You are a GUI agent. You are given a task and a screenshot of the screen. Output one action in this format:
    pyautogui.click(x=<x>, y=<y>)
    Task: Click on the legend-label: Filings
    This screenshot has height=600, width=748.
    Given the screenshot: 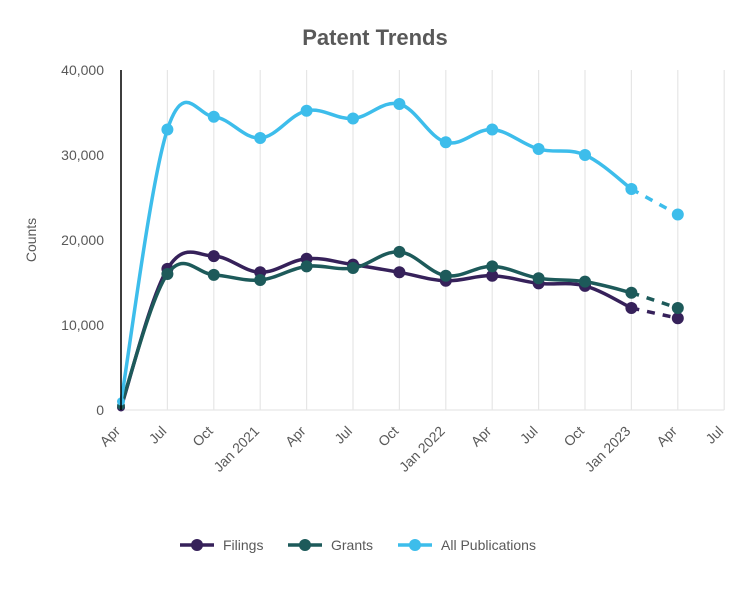 What is the action you would take?
    pyautogui.click(x=243, y=545)
    